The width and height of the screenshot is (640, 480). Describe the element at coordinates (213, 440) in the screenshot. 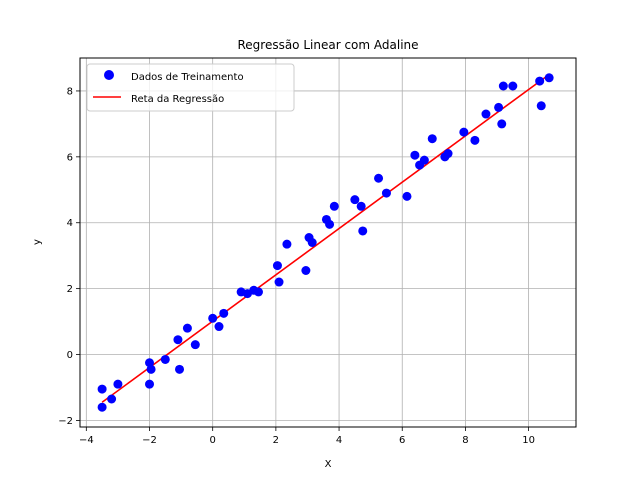

I see `x-tick-label: 0` at that location.